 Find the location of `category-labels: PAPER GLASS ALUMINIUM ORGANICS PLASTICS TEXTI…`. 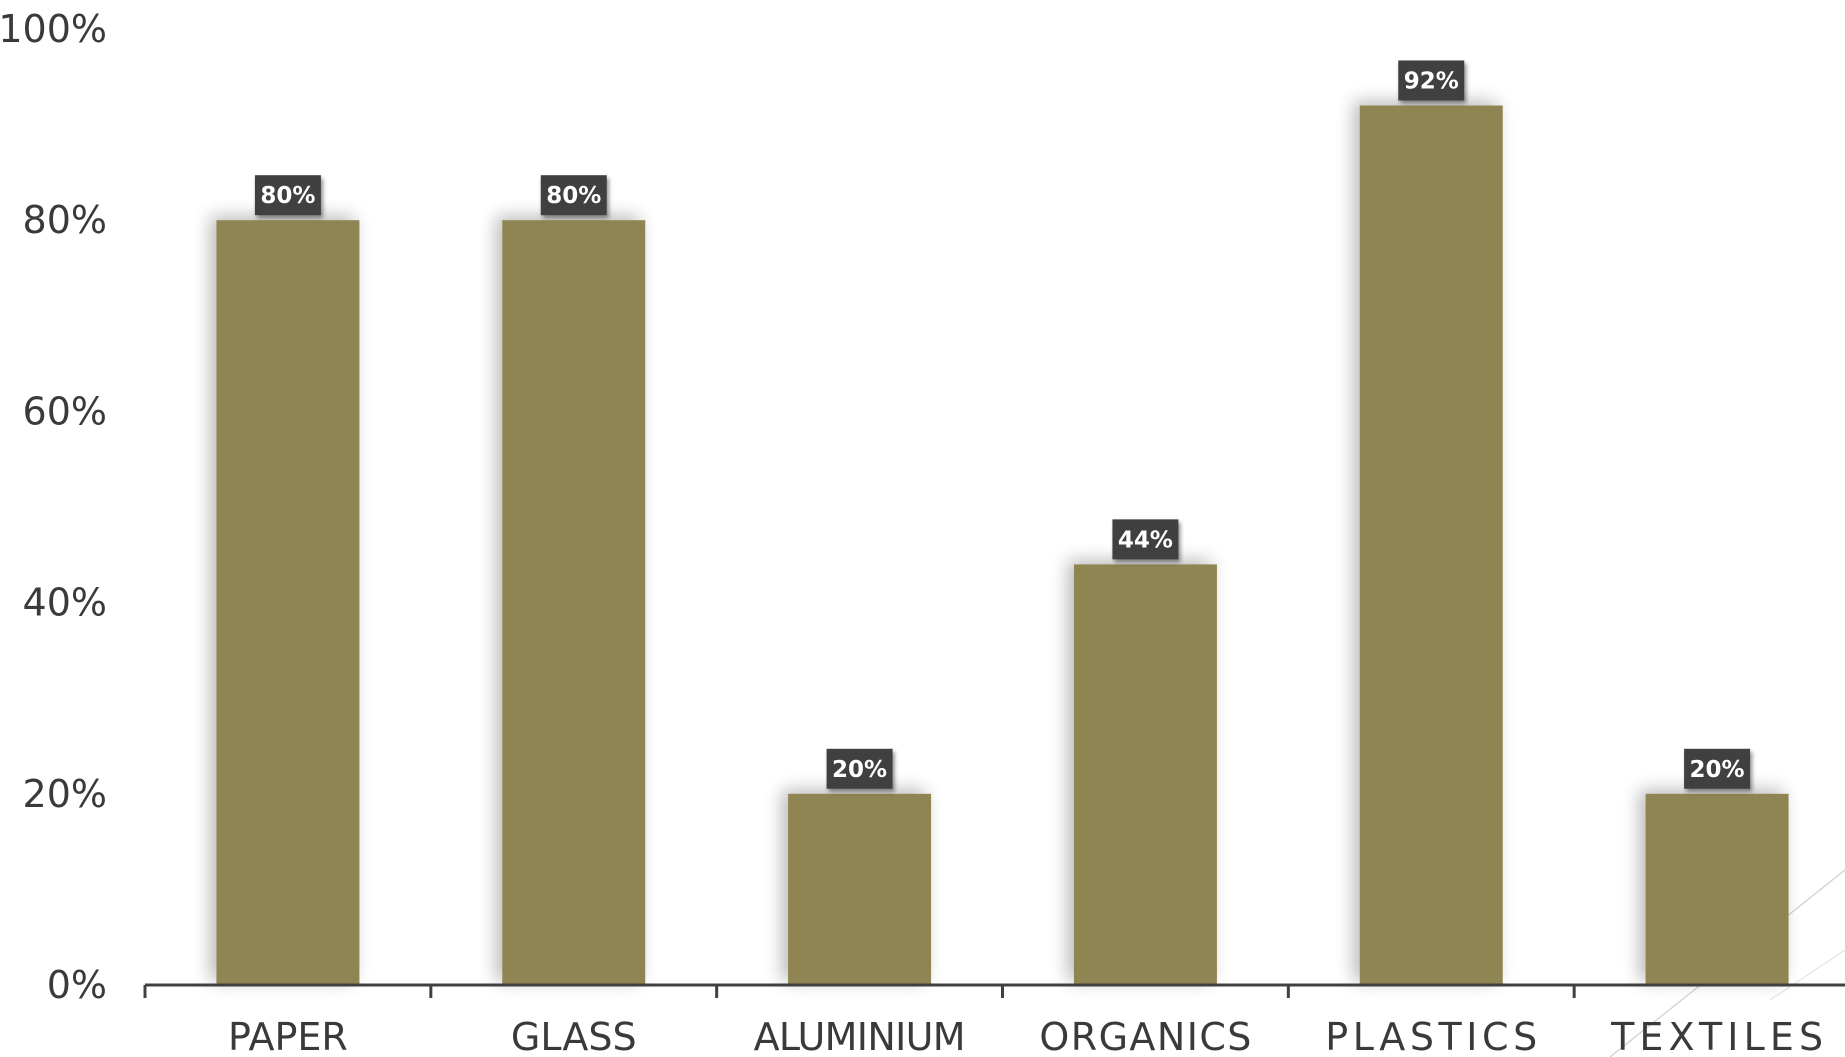

category-labels: PAPER GLASS ALUMINIUM ORGANICS PLASTICS TEXTI… is located at coordinates (1025, 1036).